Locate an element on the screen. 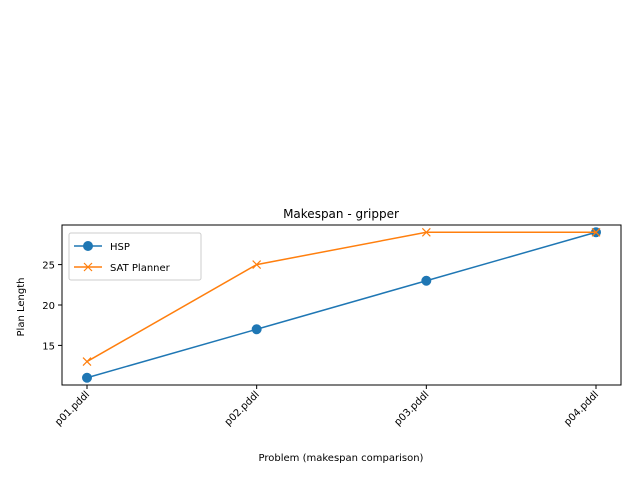  y-tick-label: 15 is located at coordinates (48, 346).